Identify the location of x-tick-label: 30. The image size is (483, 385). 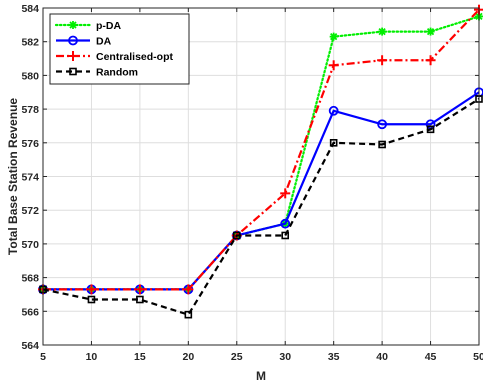
(285, 357).